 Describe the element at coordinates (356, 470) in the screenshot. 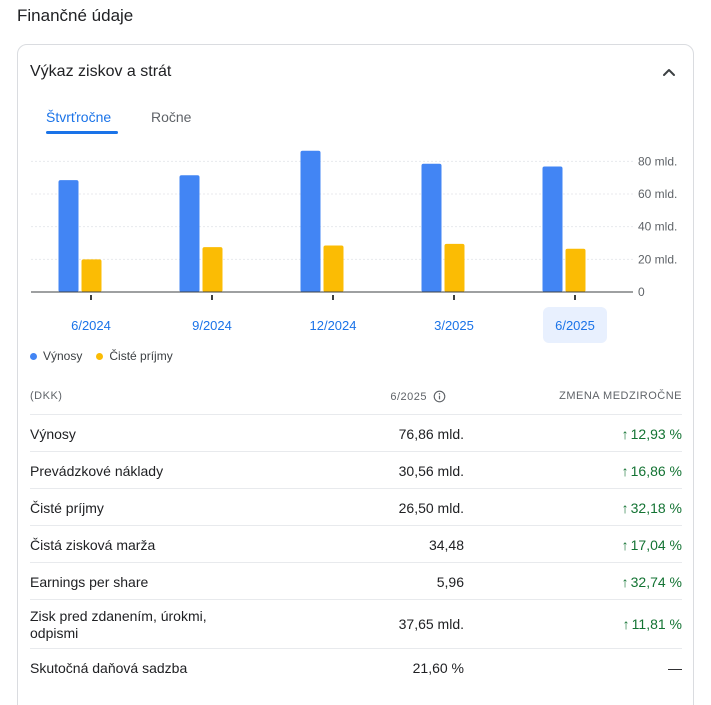

I see `table-row-operating-expenses: Prevádzkové náklady 30,56 mld. ↑ 16,86 %` at that location.